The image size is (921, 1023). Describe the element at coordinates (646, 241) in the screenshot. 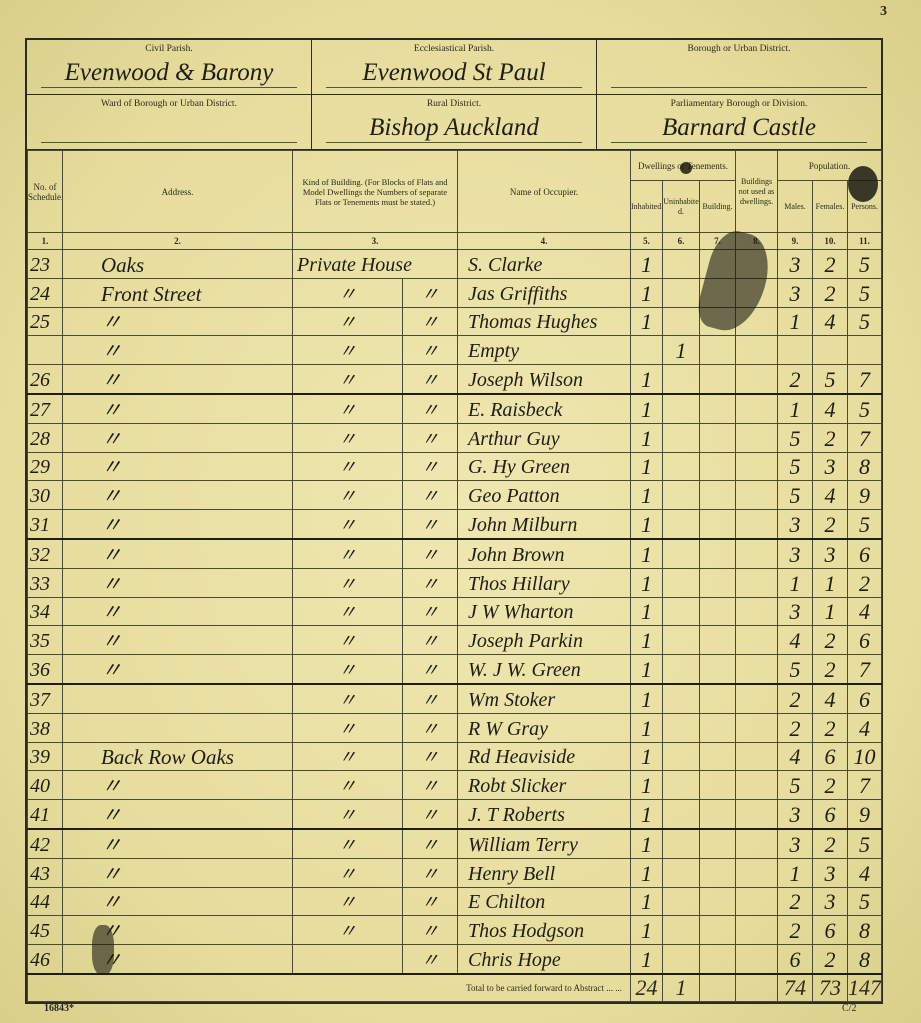

I see `column-number: 5.` at that location.